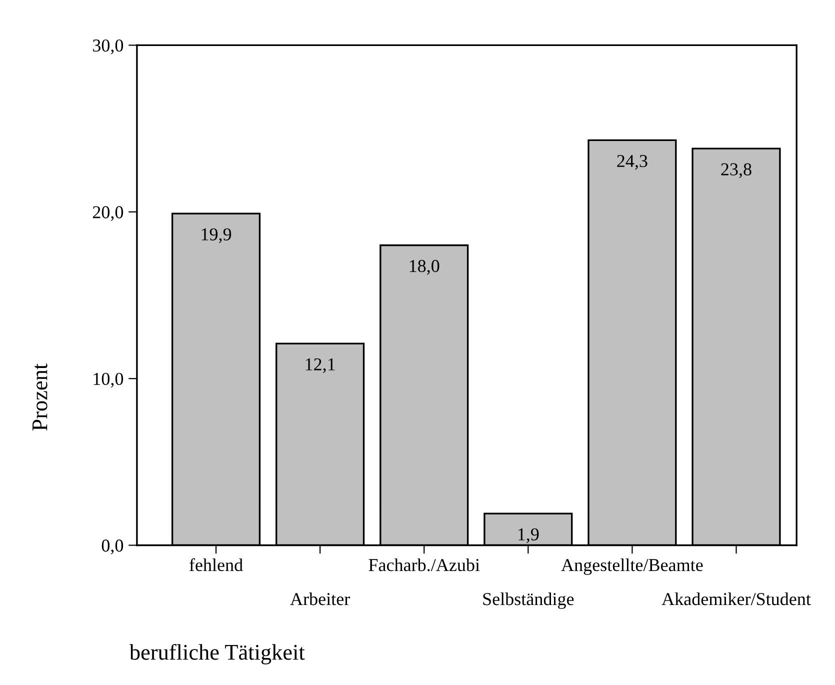  Describe the element at coordinates (632, 566) in the screenshot. I see `x-tick-label: Angestellte/Beamte` at that location.